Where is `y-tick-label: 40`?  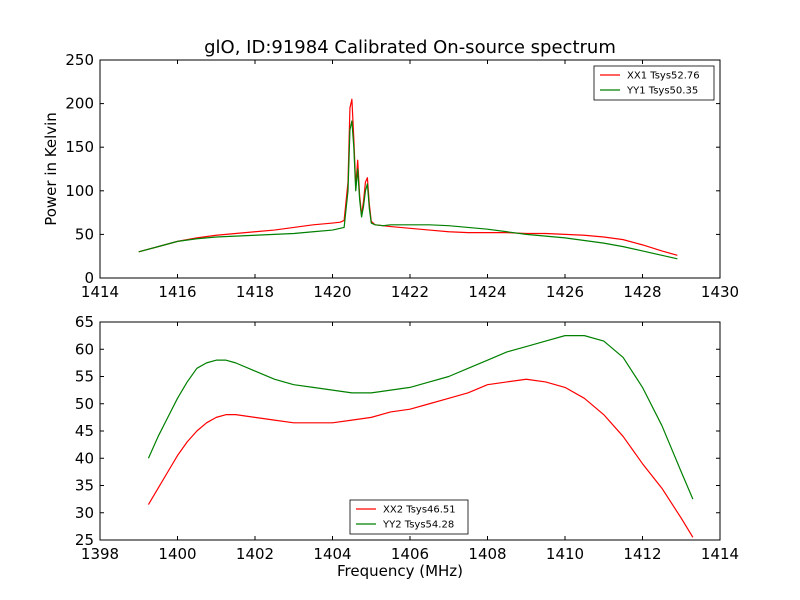
y-tick-label: 40 is located at coordinates (84, 458).